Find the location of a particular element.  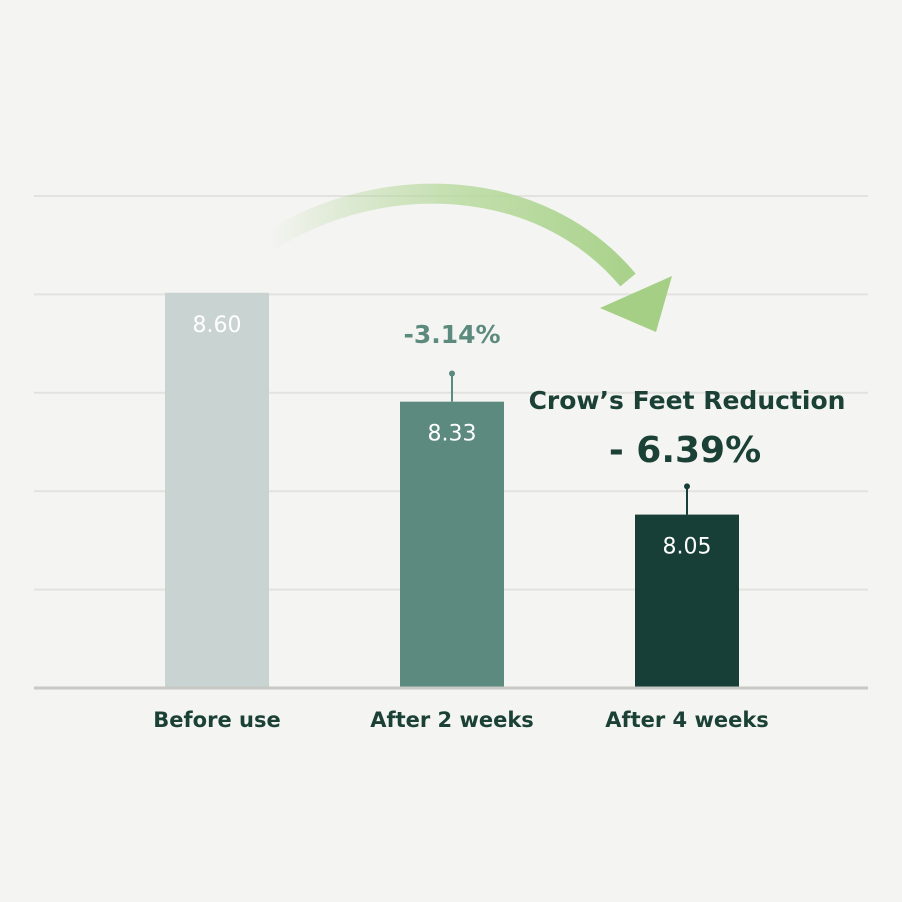

annotation: Crow’s Feet Reduction is located at coordinates (687, 400).